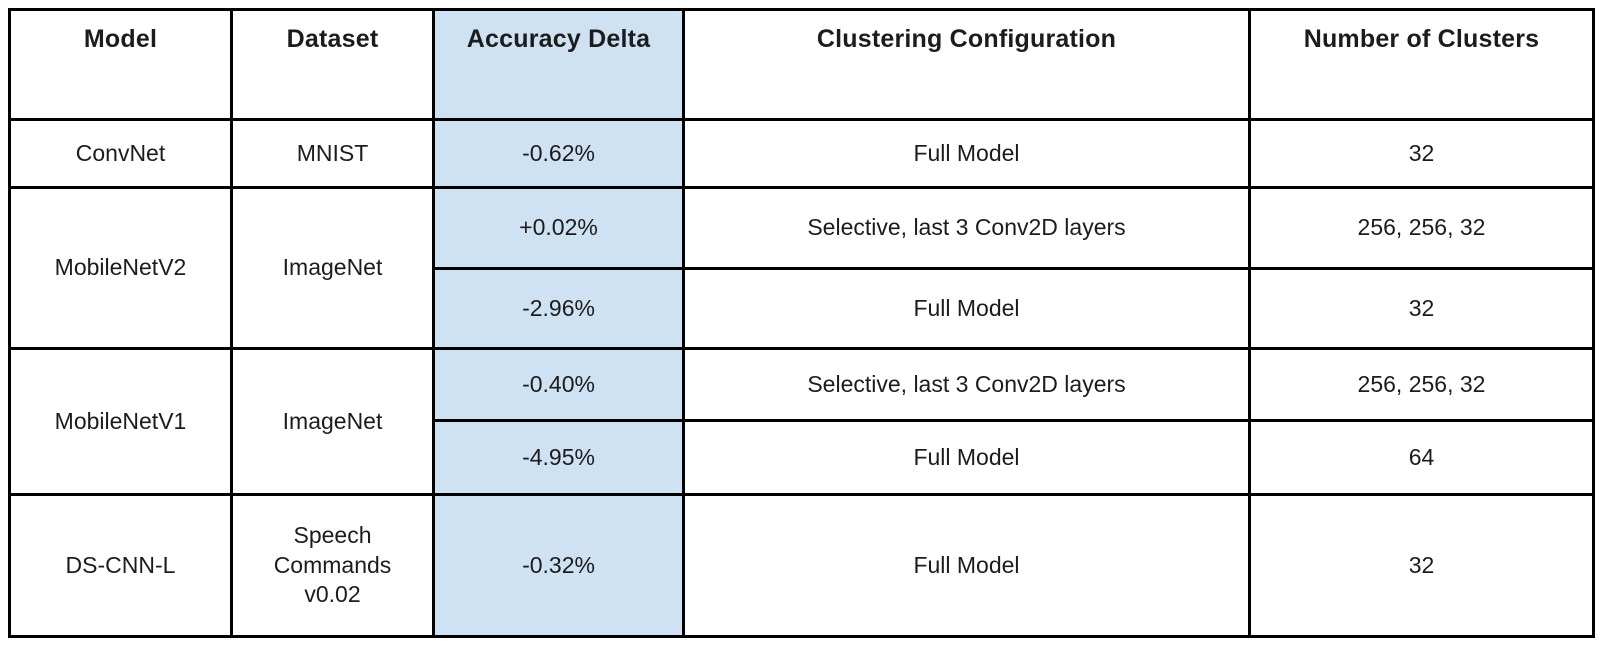 The image size is (1600, 655). I want to click on model-cell: MobileNetV1, so click(120, 421).